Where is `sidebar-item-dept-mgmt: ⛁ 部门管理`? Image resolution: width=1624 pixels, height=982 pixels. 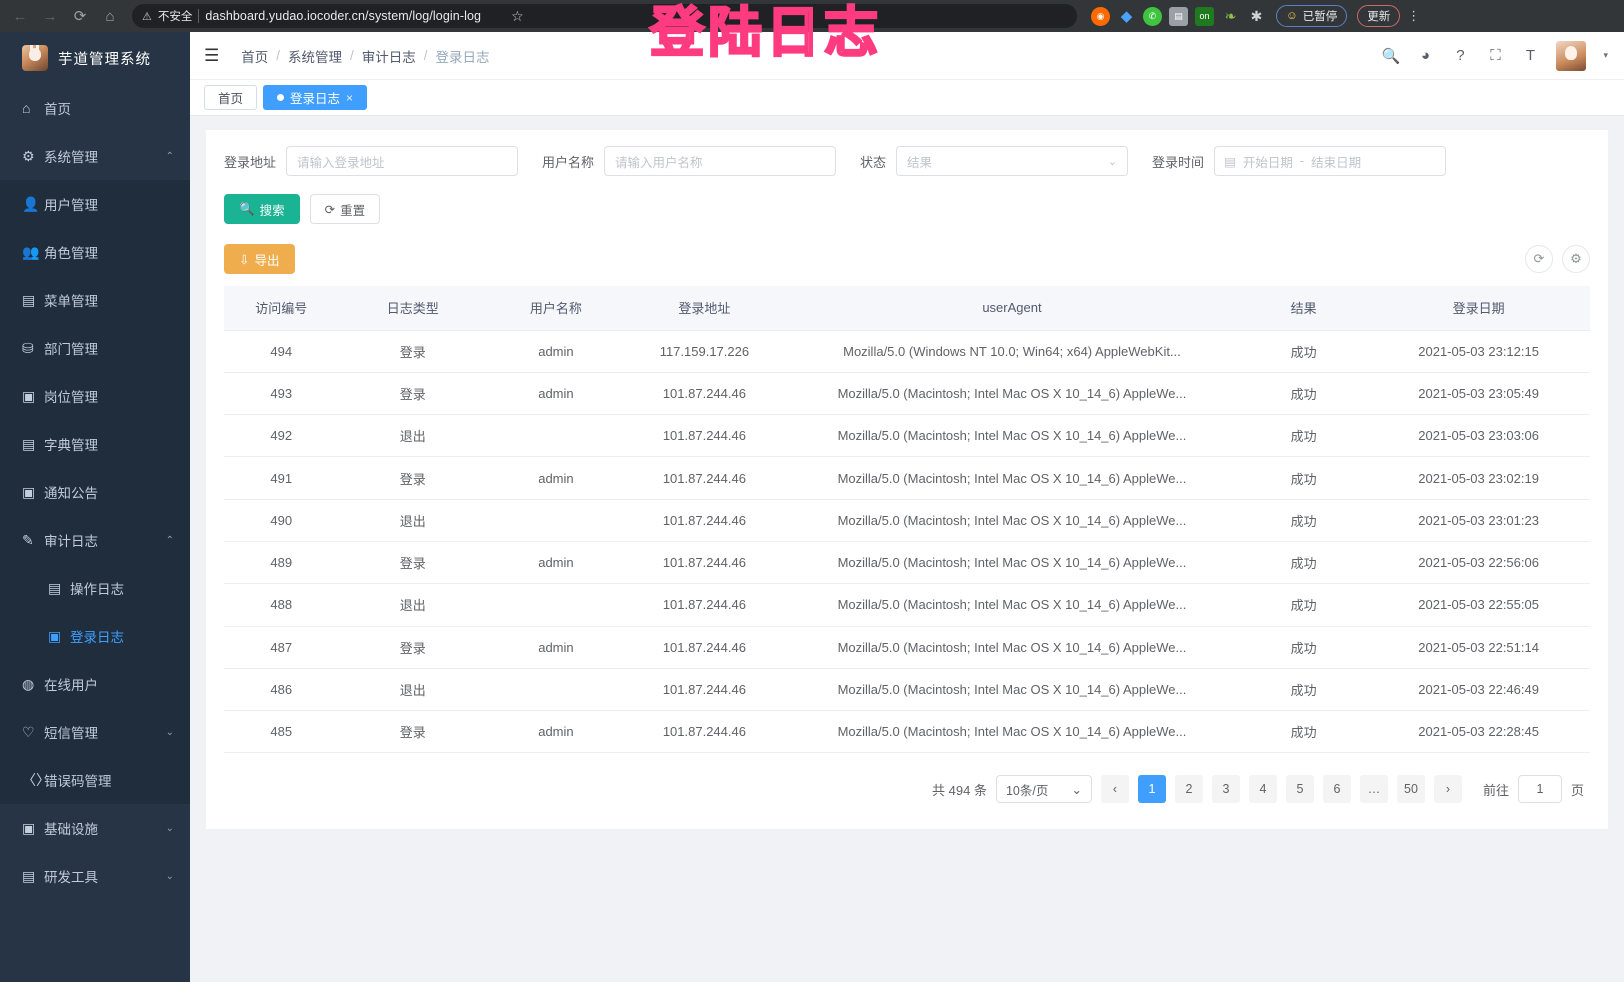
sidebar-item-dept-mgmt: ⛁ 部门管理 is located at coordinates (95, 348).